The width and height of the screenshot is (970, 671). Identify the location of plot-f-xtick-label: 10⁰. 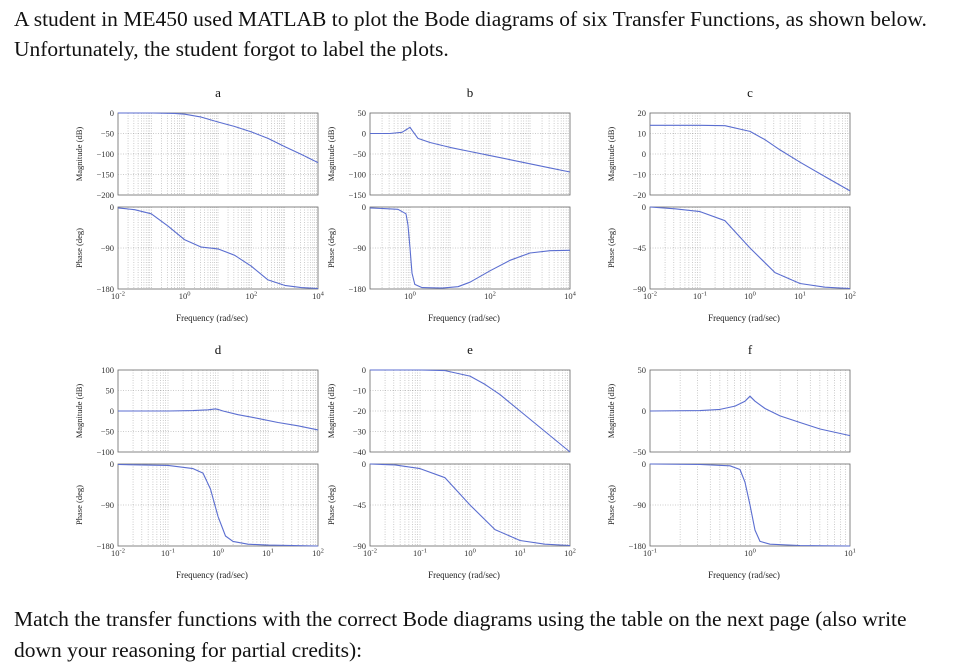
(750, 553).